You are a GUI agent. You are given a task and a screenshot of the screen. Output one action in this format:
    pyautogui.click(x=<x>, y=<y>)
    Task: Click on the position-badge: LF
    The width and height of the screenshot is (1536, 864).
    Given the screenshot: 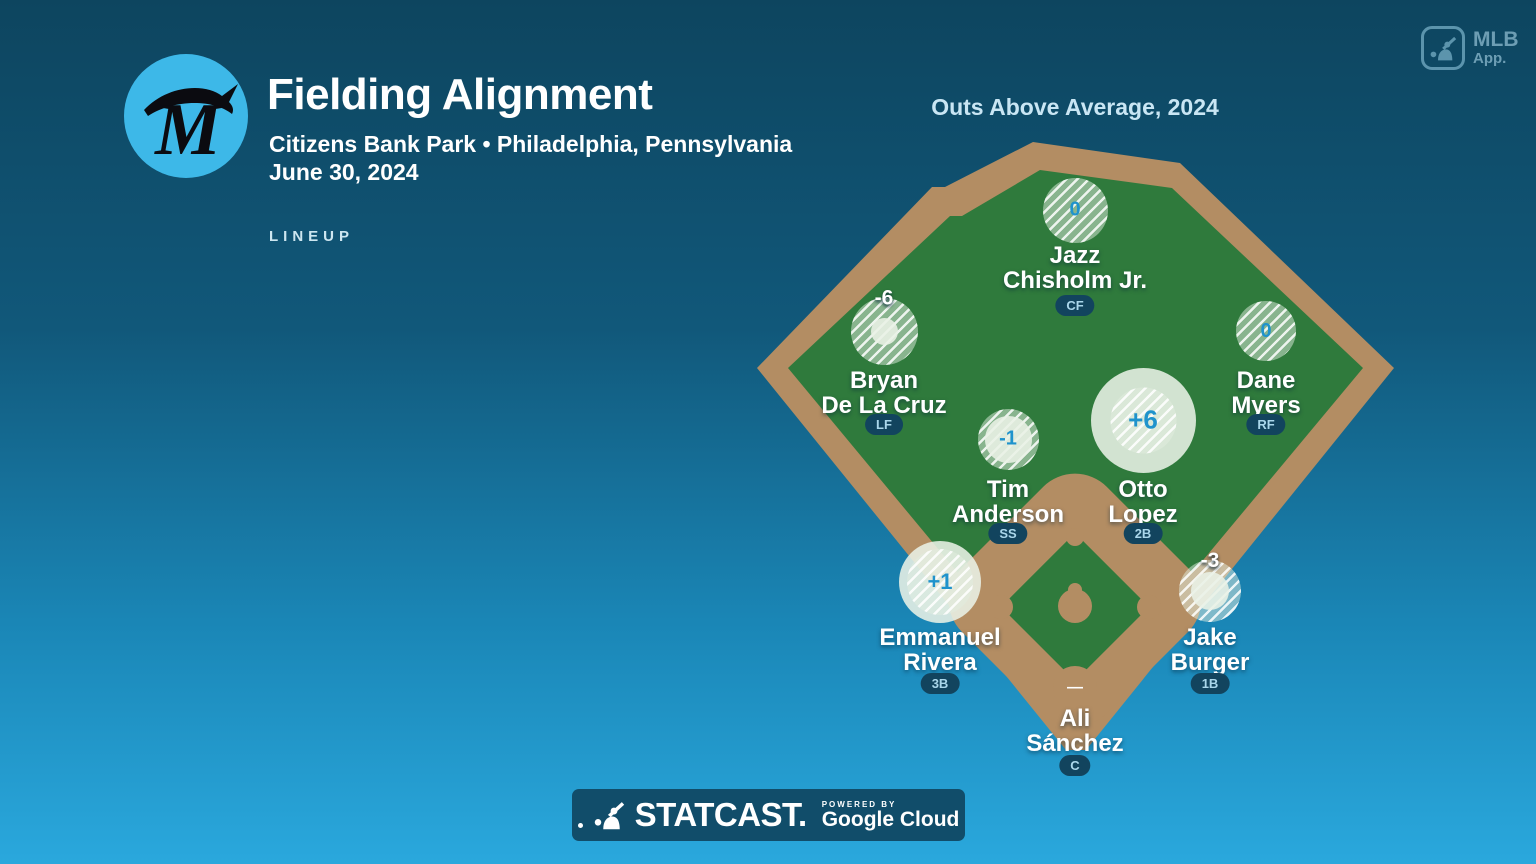 What is the action you would take?
    pyautogui.click(x=884, y=424)
    